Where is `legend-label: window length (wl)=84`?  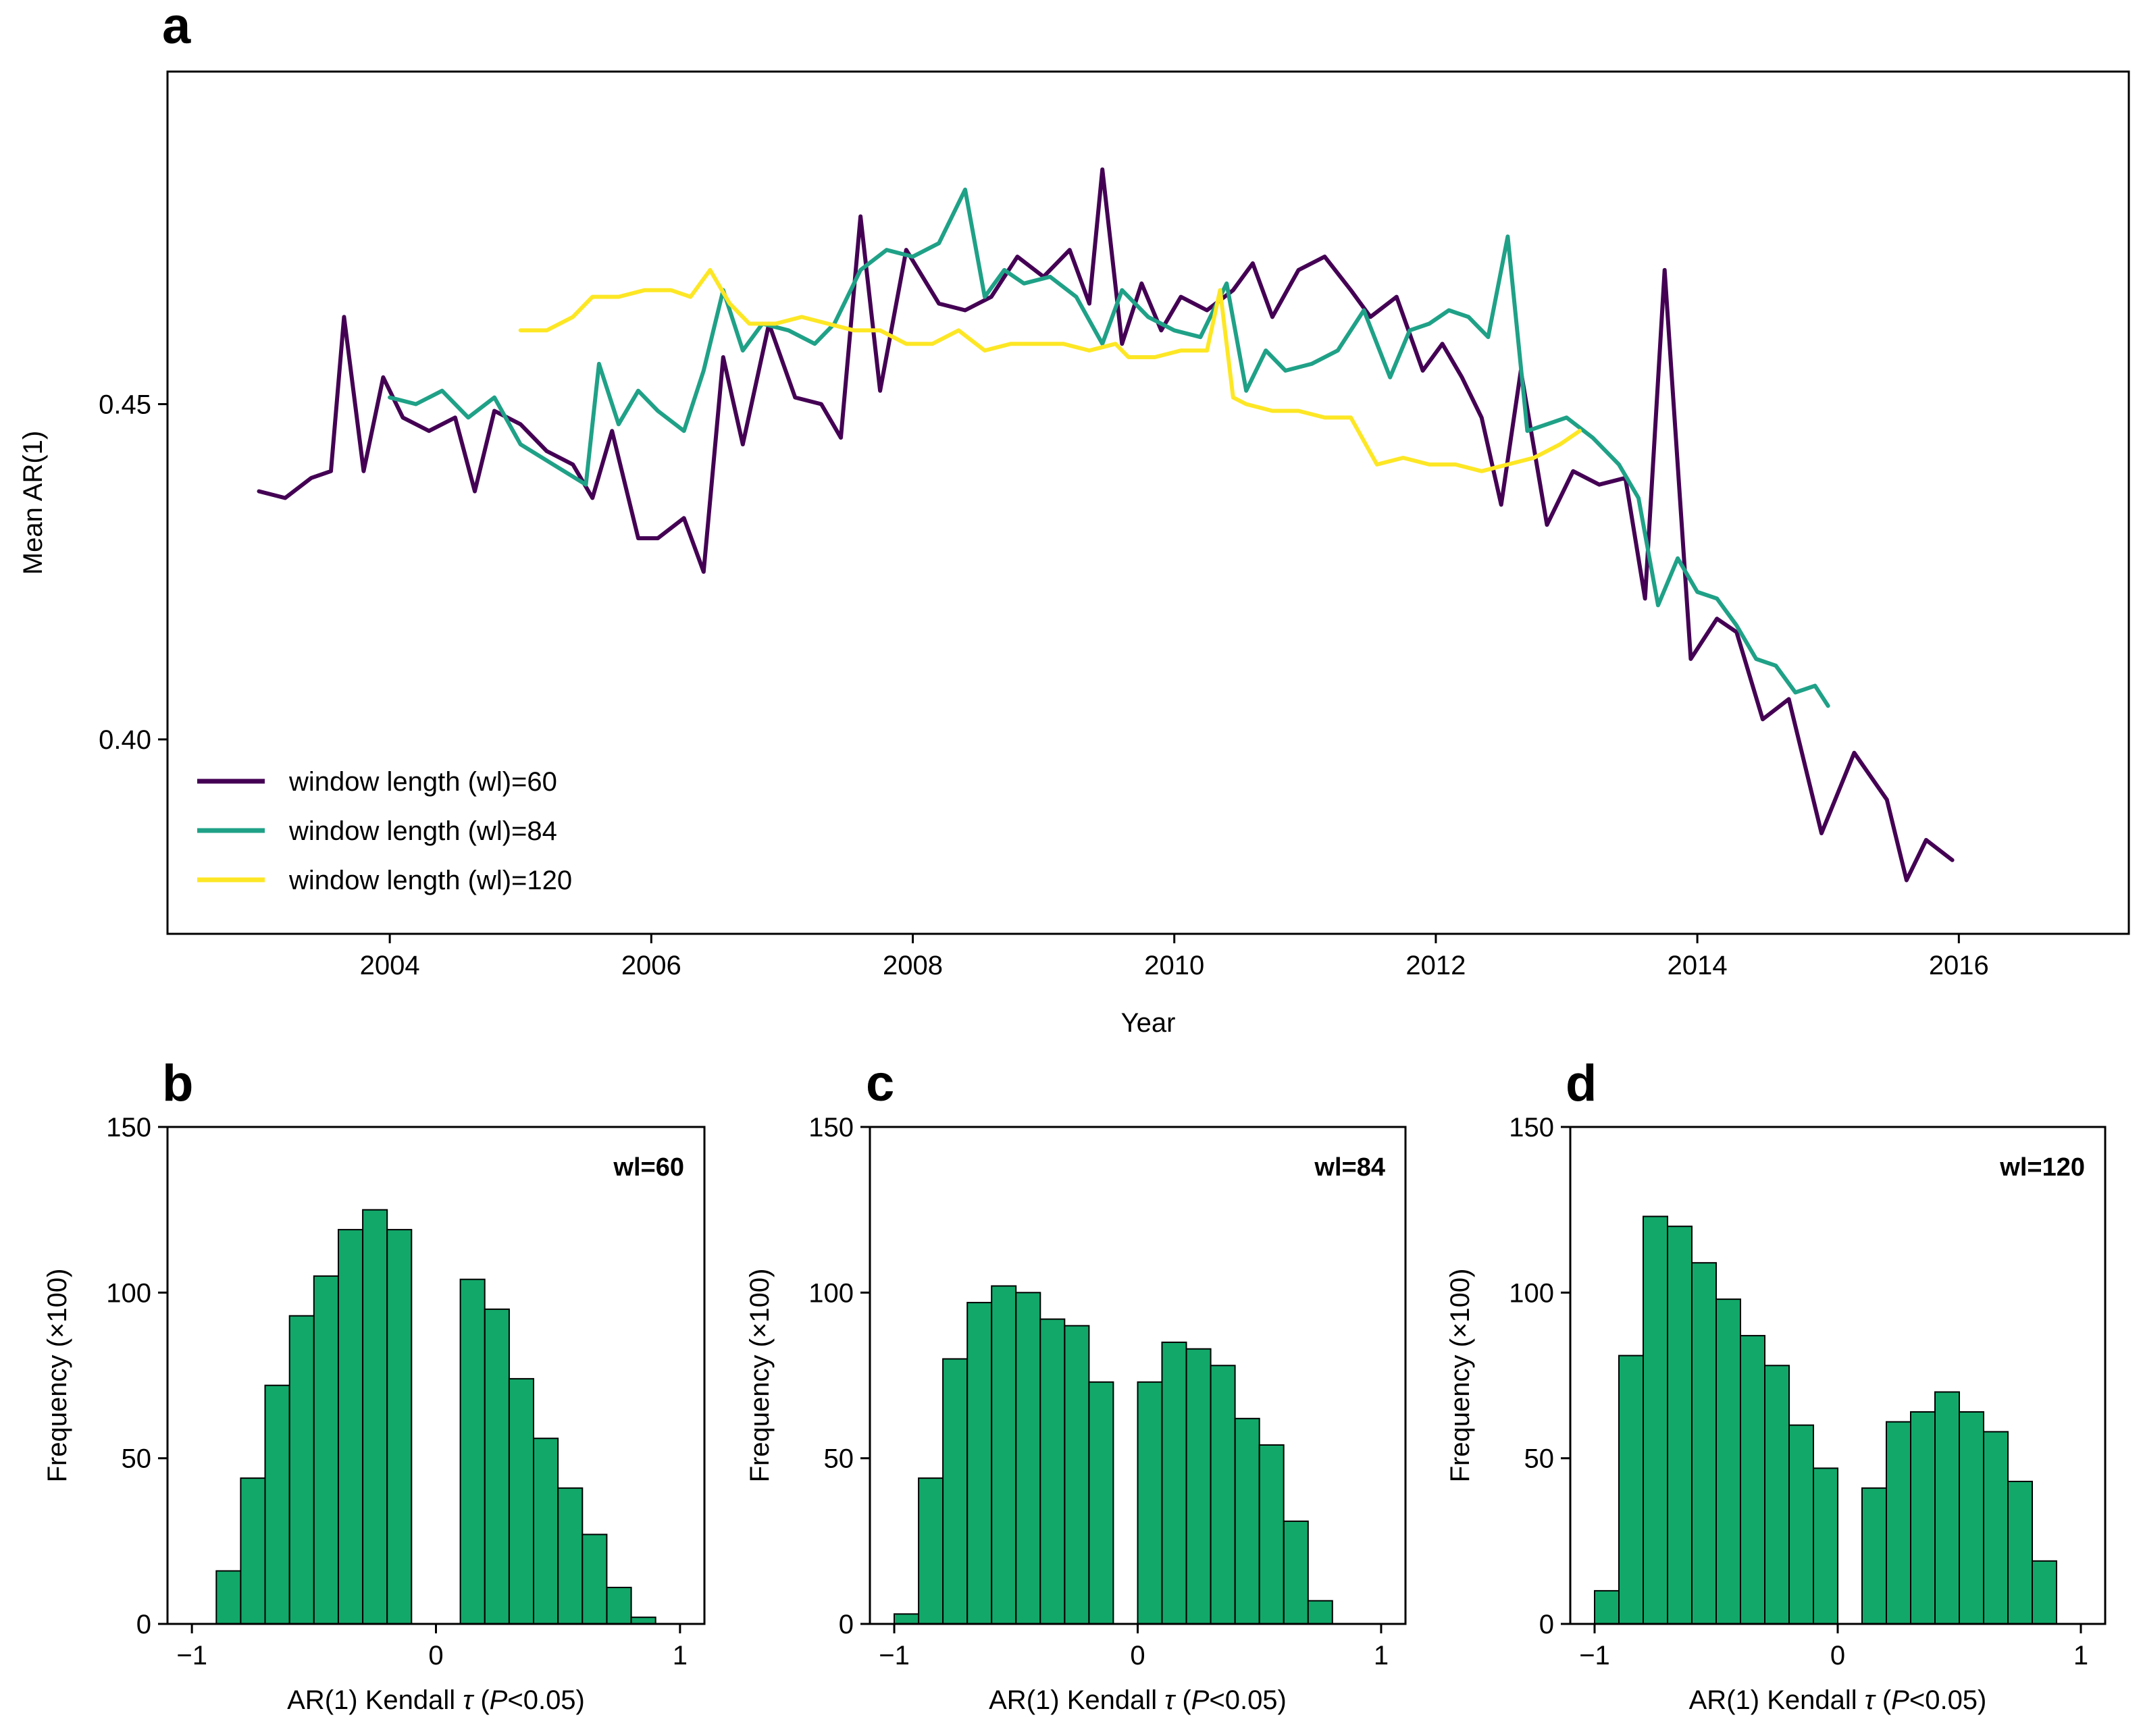
legend-label: window length (wl)=84 is located at coordinates (422, 831).